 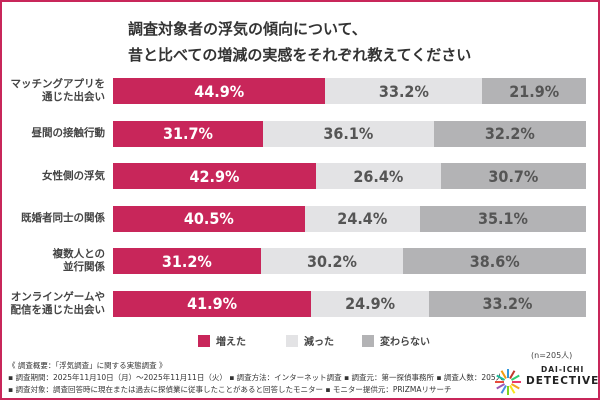 I want to click on bar-segment: 41.9%, so click(x=212, y=303).